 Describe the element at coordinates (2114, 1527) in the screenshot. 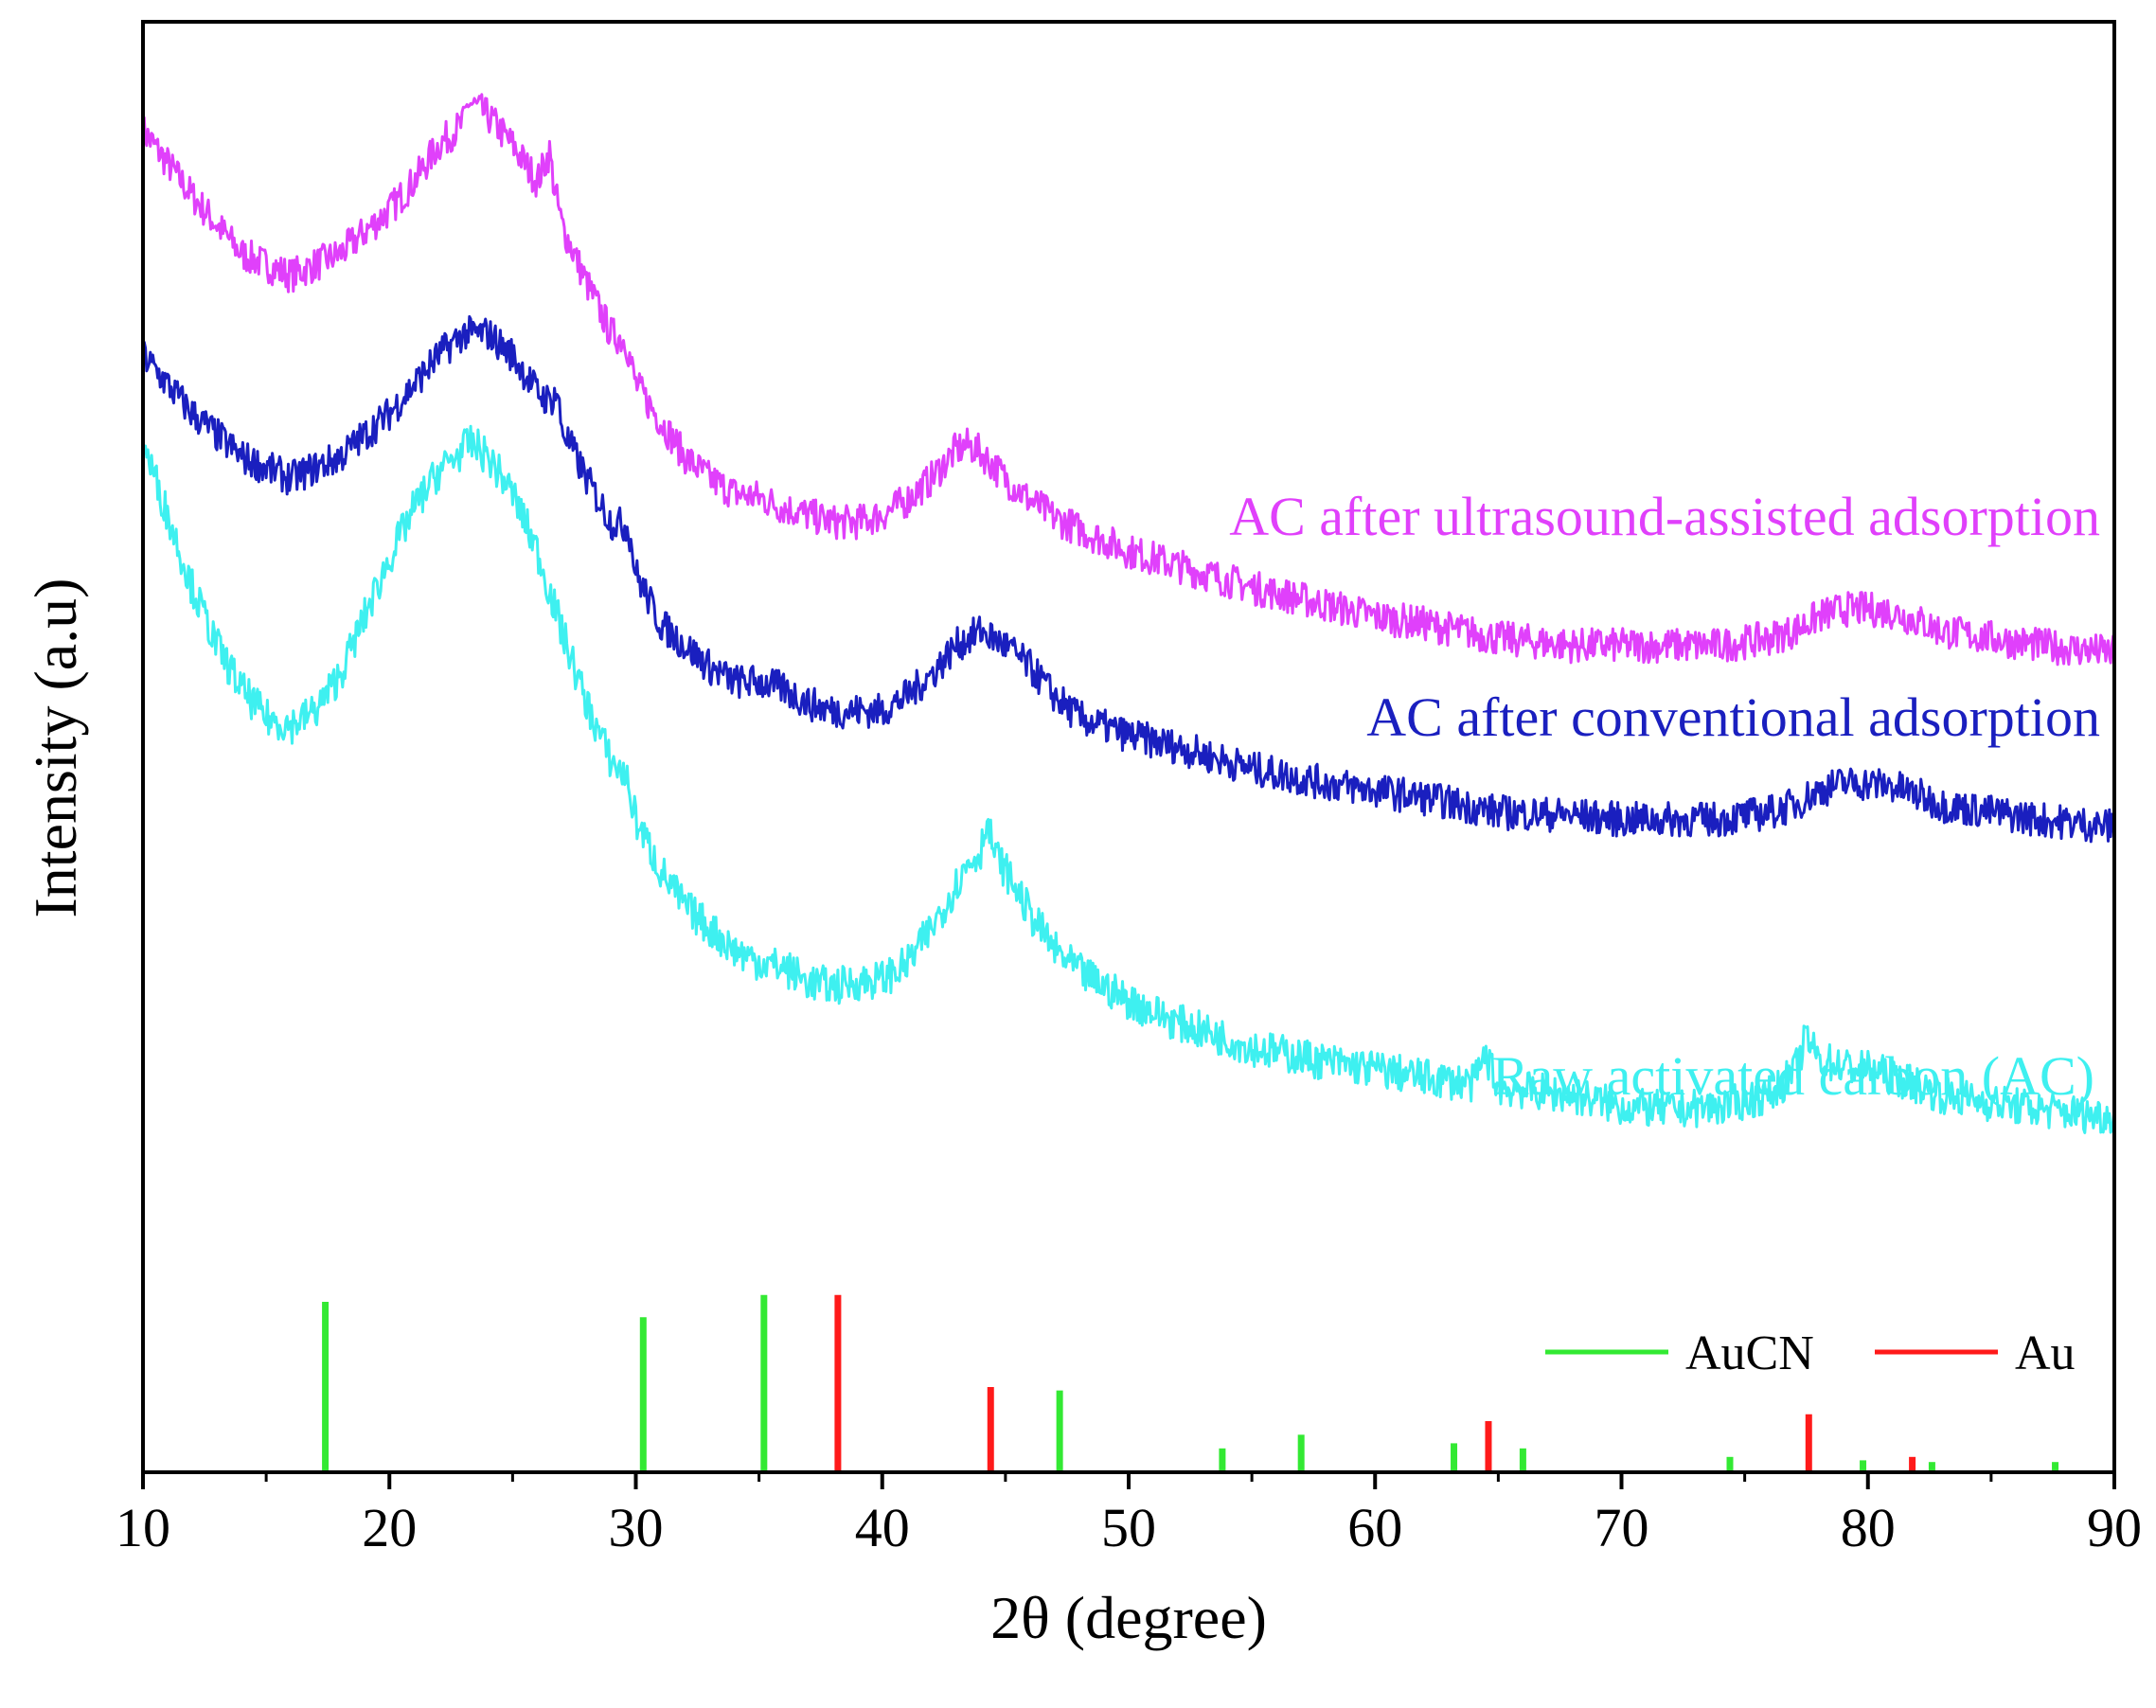

I see `x-tick-label-90: 90` at that location.